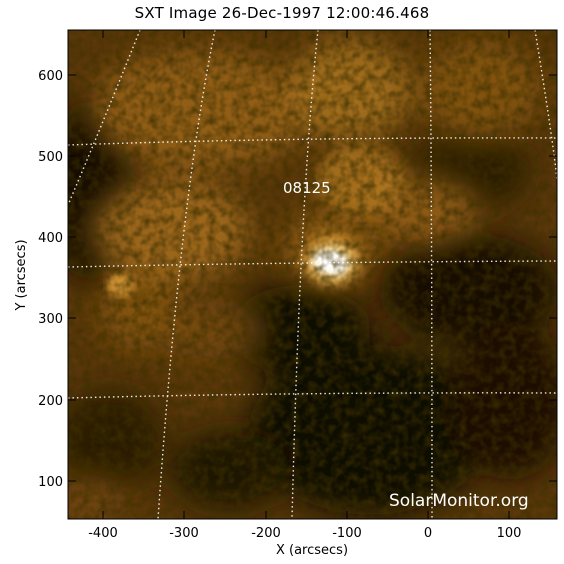  Describe the element at coordinates (50, 482) in the screenshot. I see `y-tick-label: 100` at that location.